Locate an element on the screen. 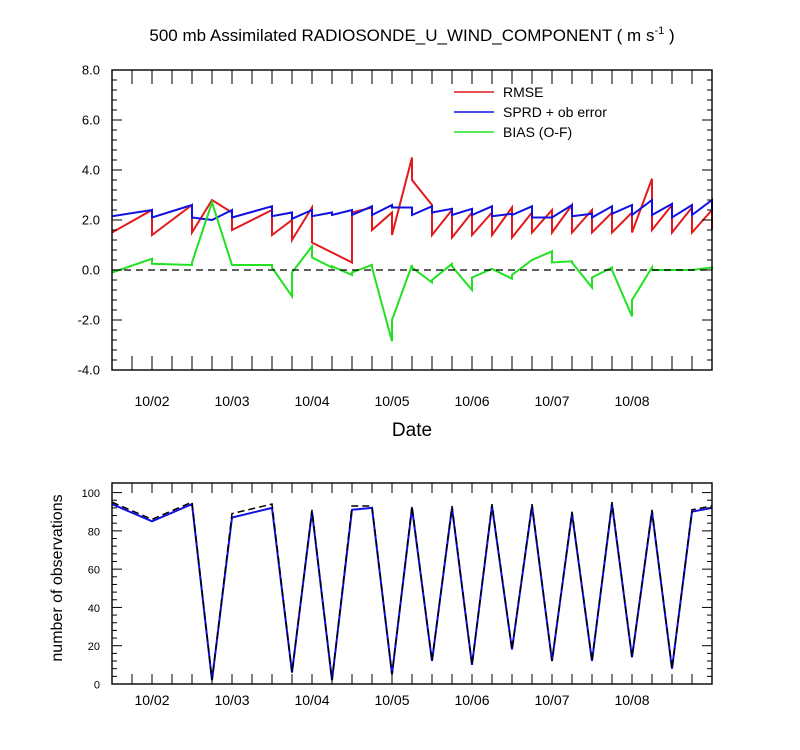  top-x-tick-label: 10/04 is located at coordinates (311, 401).